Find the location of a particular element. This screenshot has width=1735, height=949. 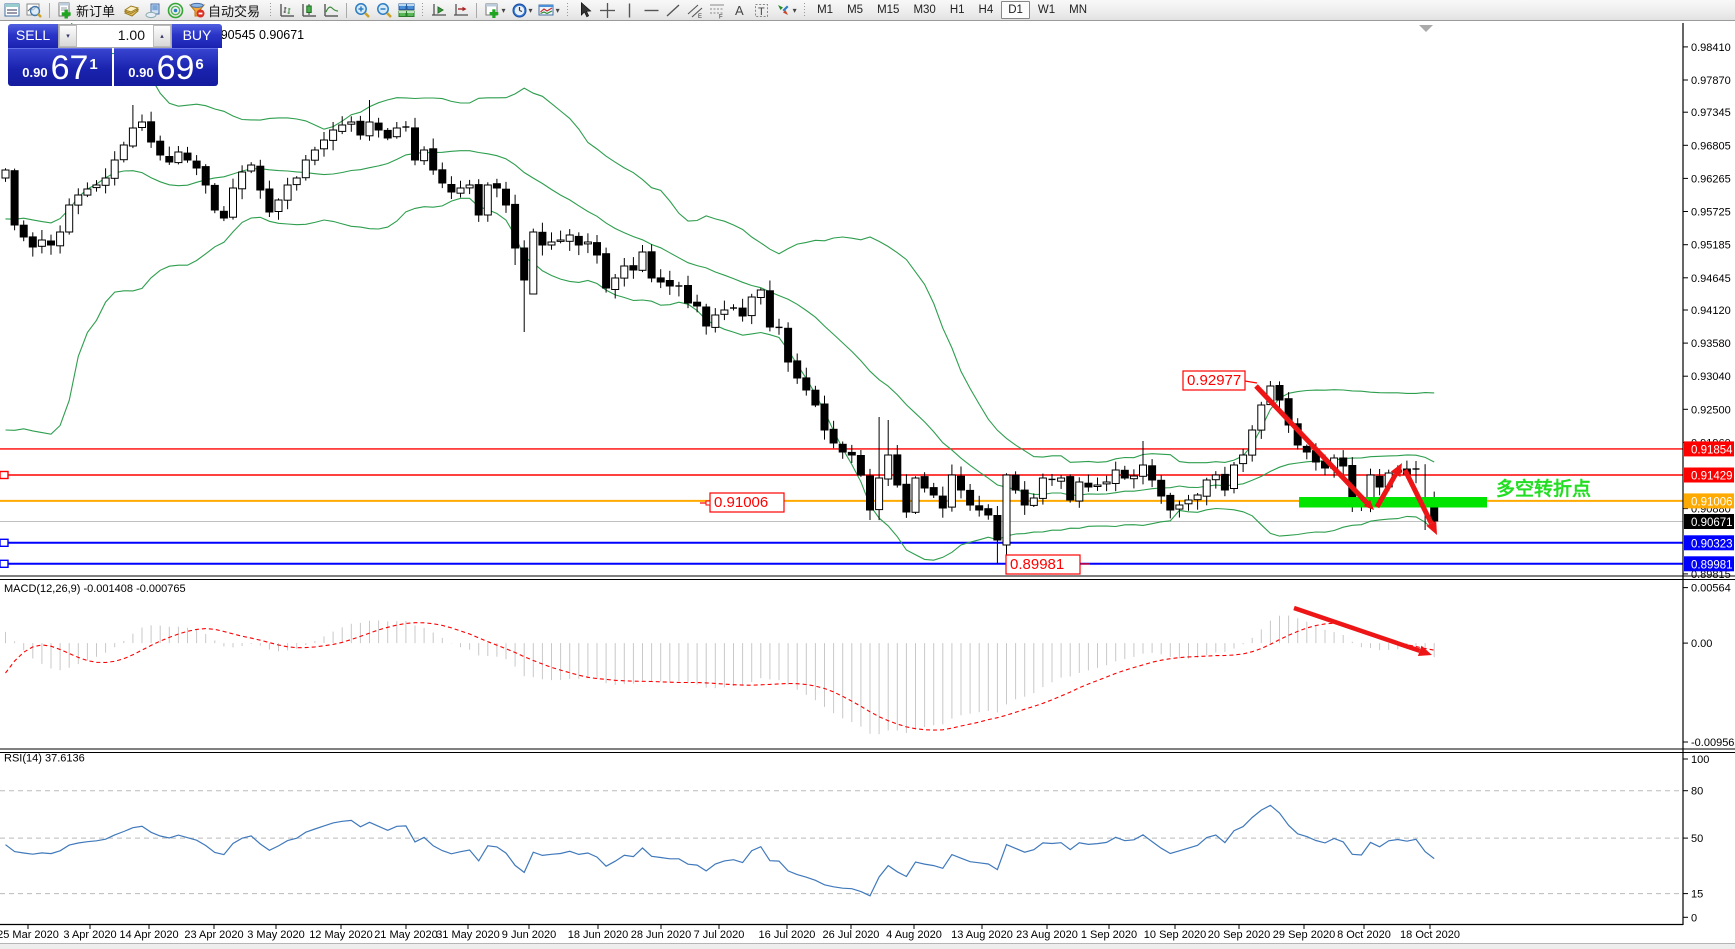

svg-text: 0.95185 is located at coordinates (1711, 246).